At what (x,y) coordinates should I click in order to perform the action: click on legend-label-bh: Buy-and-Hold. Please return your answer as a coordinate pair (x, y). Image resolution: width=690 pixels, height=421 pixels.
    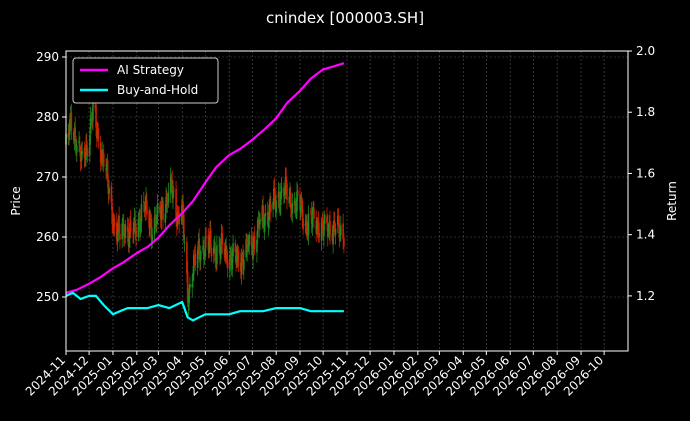
    Looking at the image, I should click on (157, 90).